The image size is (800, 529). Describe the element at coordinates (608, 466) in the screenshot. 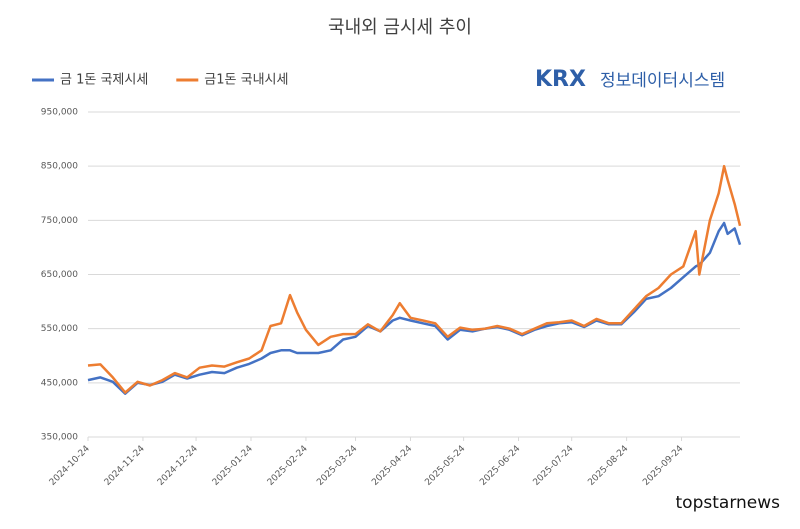

I see `x-tick-label: 2025-08-24` at that location.